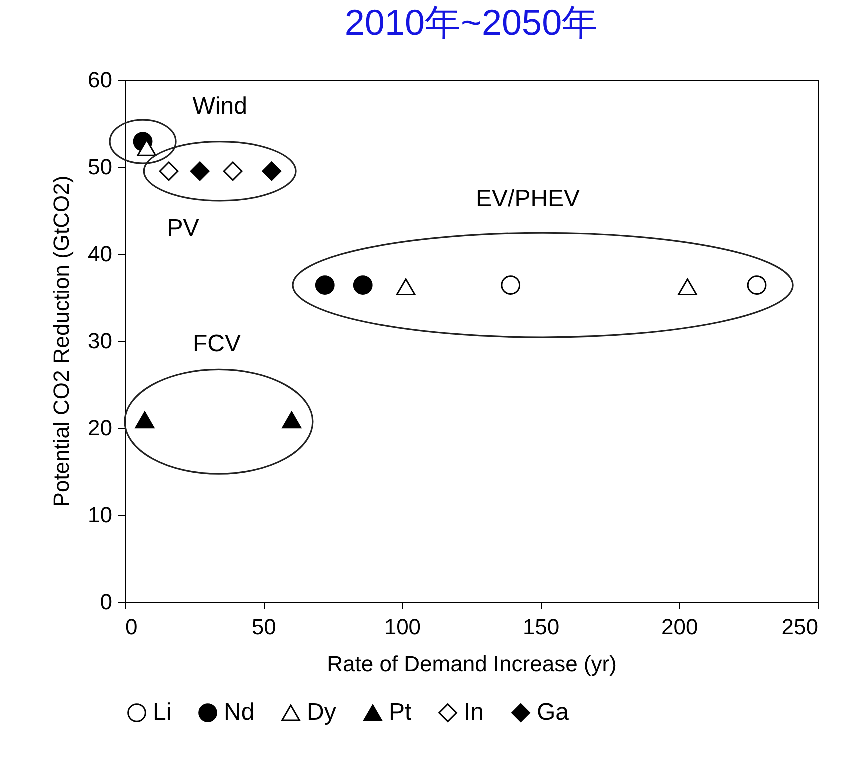 Image resolution: width=857 pixels, height=762 pixels. I want to click on y-tick-label: 0, so click(106, 602).